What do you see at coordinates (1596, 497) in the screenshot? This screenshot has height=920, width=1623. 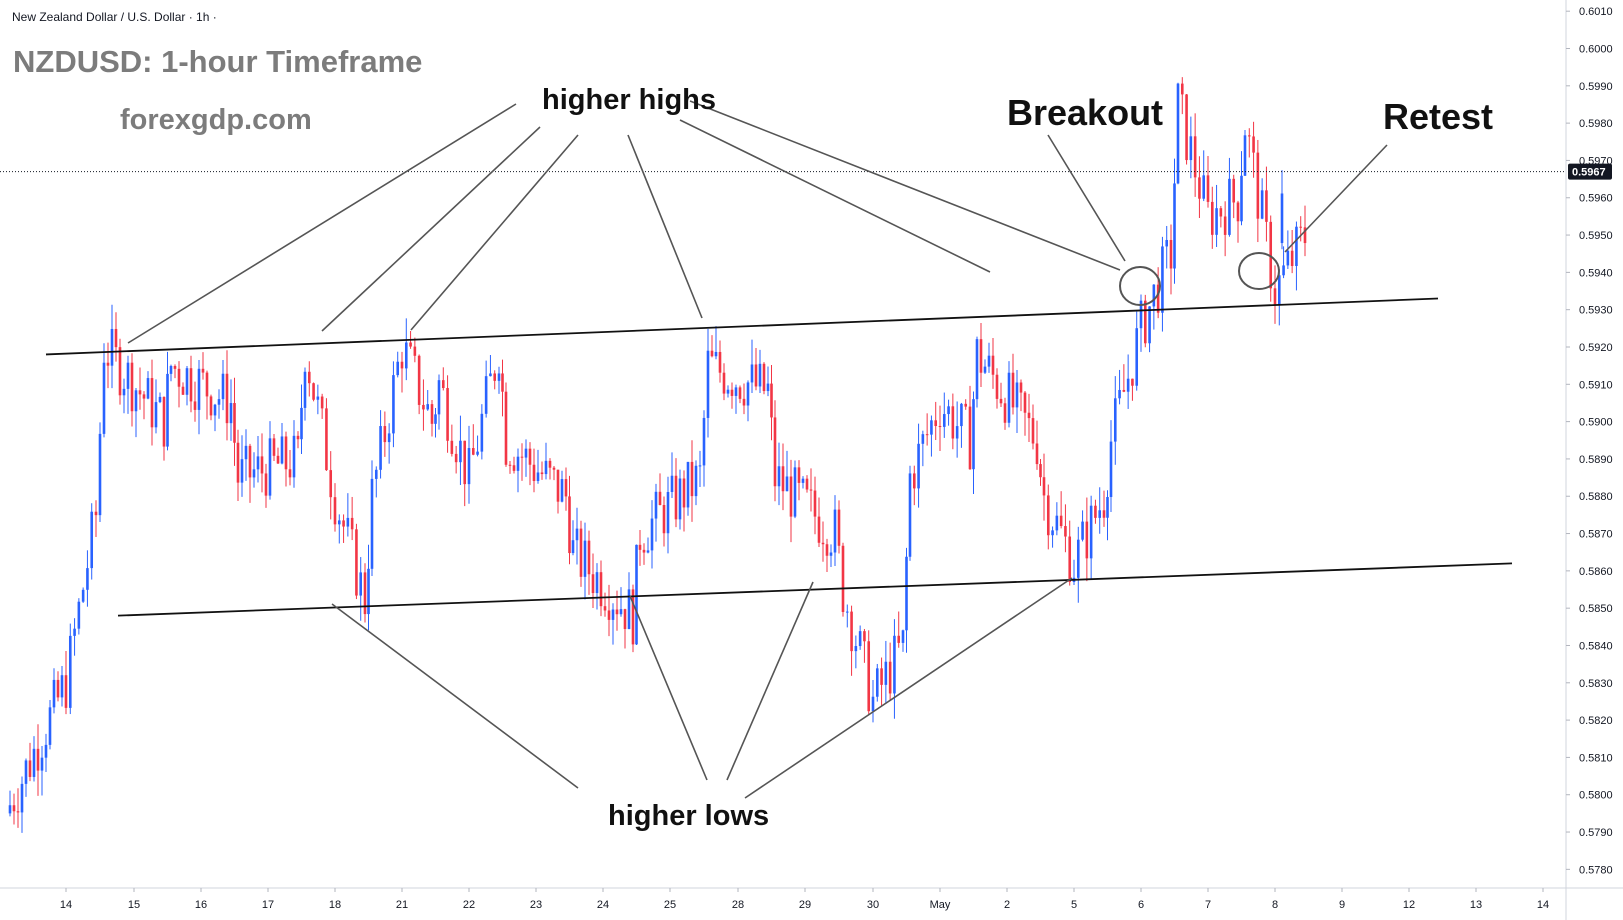 I see `price-tick-label: 0.5880` at bounding box center [1596, 497].